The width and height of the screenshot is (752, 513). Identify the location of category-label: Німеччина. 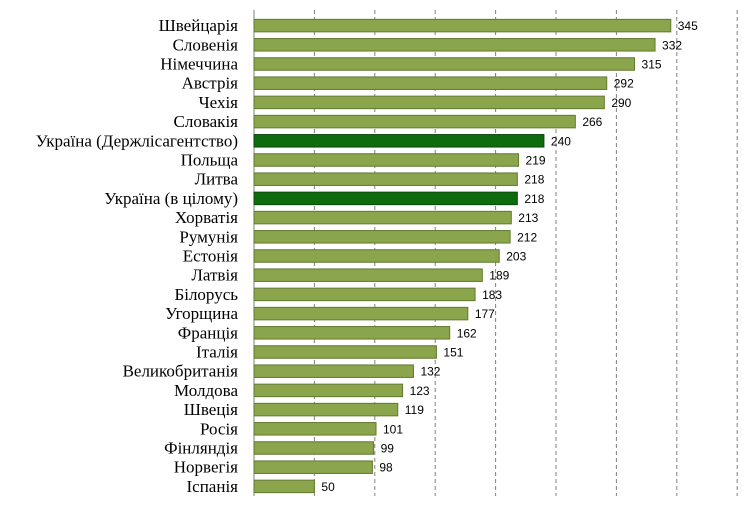
(199, 64).